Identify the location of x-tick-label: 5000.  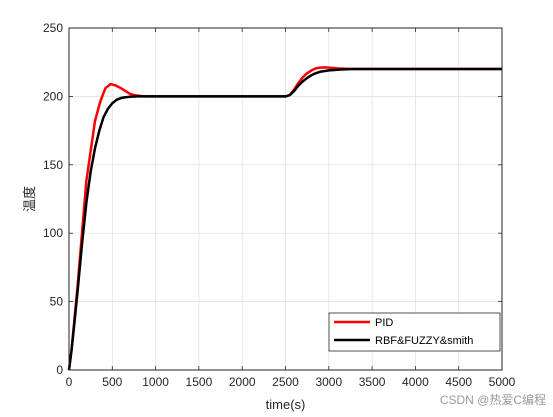
(502, 382).